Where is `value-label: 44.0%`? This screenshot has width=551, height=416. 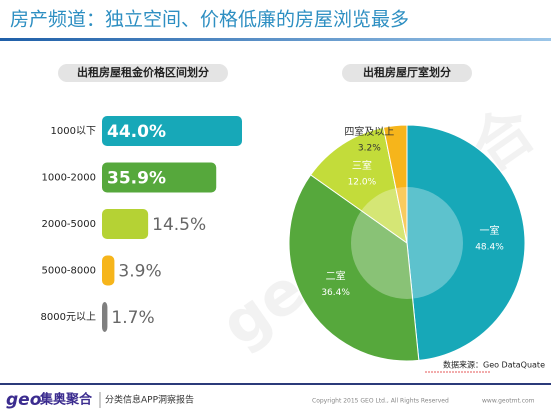 value-label: 44.0% is located at coordinates (136, 132).